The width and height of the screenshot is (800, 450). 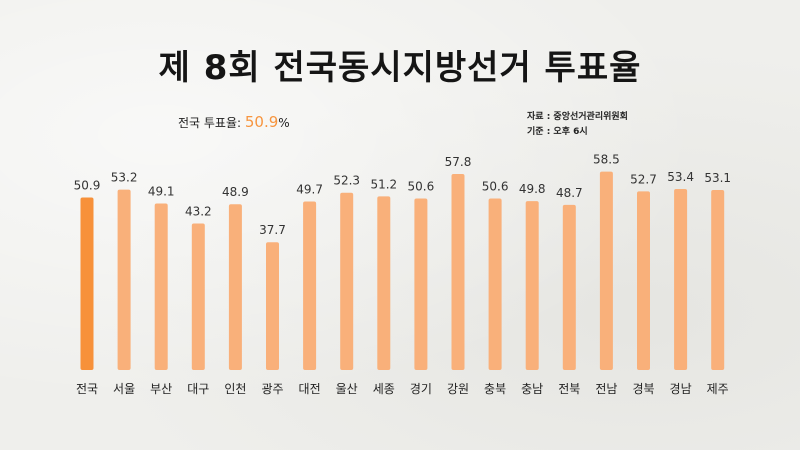 I want to click on chart-title: 제 8회 전국동시지방선거 투표율, so click(x=400, y=68).